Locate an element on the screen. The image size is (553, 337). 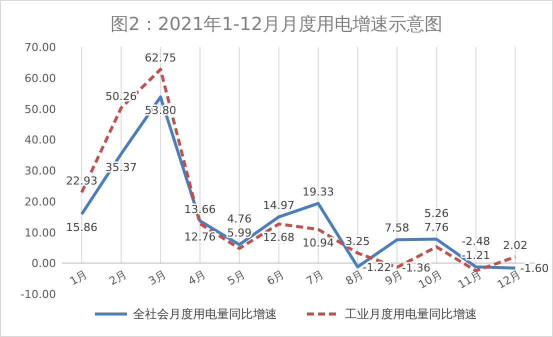
y-tick-label: 40.00 is located at coordinates (40, 140).